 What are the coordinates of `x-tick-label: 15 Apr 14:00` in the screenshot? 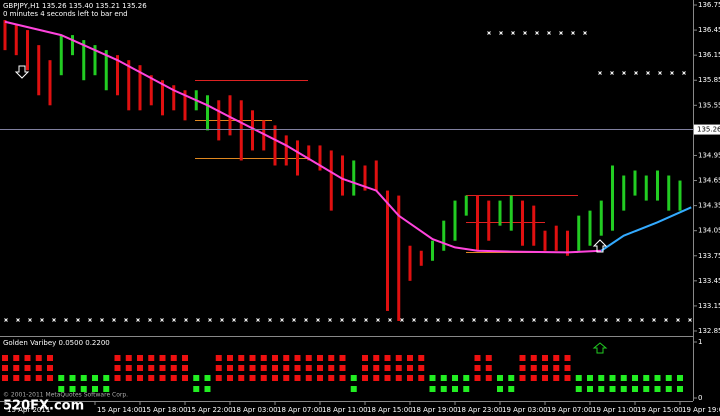 It's located at (120, 410).